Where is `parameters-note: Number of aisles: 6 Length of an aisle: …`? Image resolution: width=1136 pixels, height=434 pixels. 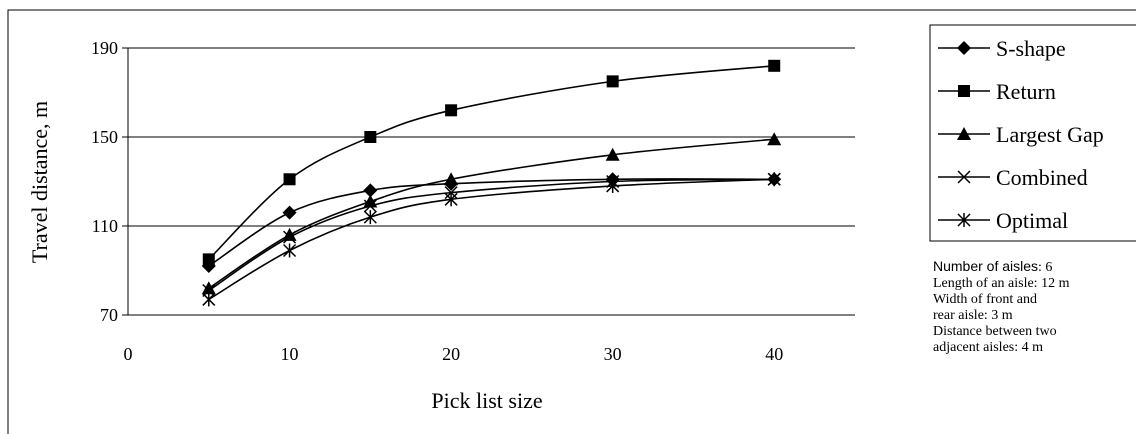
parameters-note: Number of aisles: 6 Length of an aisle: … is located at coordinates (1033, 307).